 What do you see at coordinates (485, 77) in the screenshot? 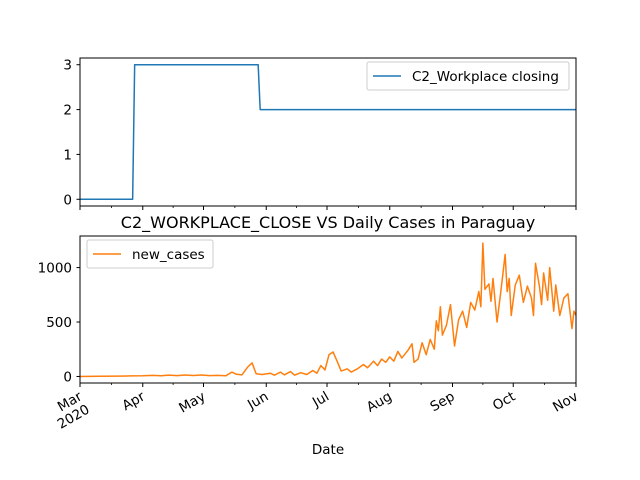
I see `top-legend-label: C2_Workplace closing` at bounding box center [485, 77].